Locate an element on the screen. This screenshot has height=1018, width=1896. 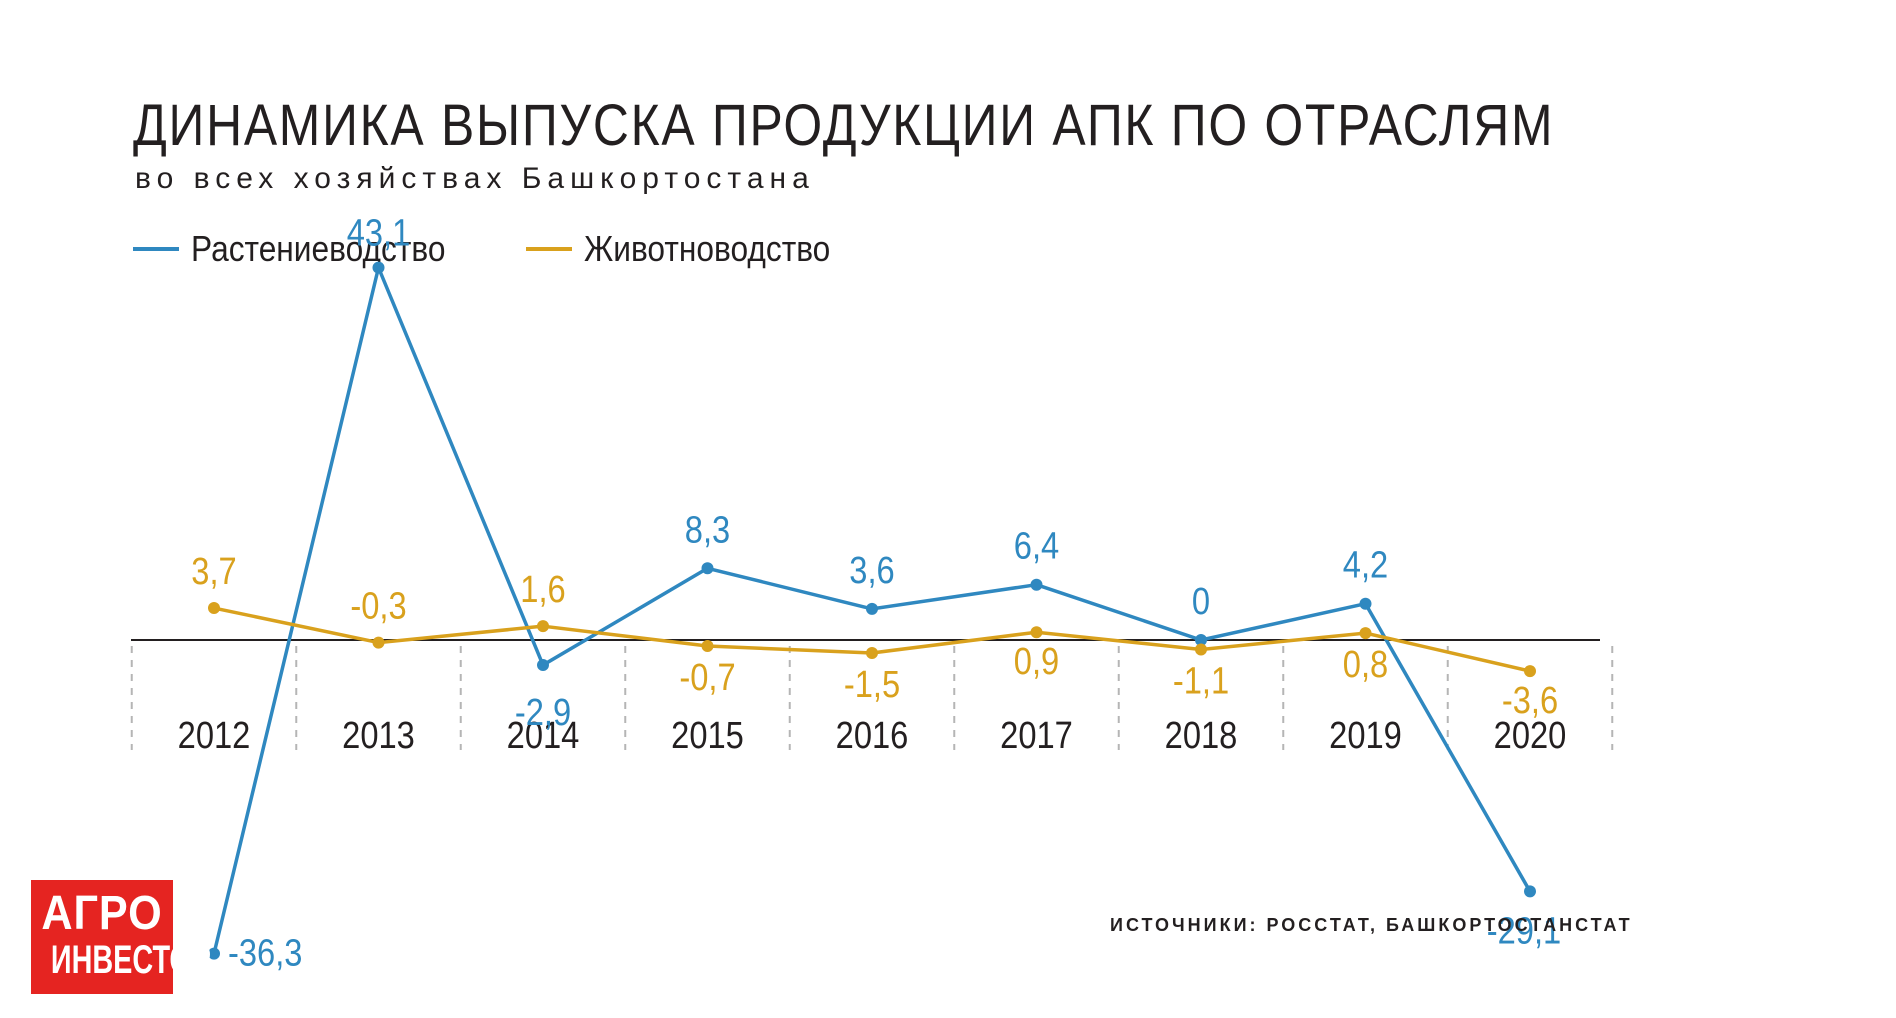
x-tick-label: 2012 is located at coordinates (214, 735).